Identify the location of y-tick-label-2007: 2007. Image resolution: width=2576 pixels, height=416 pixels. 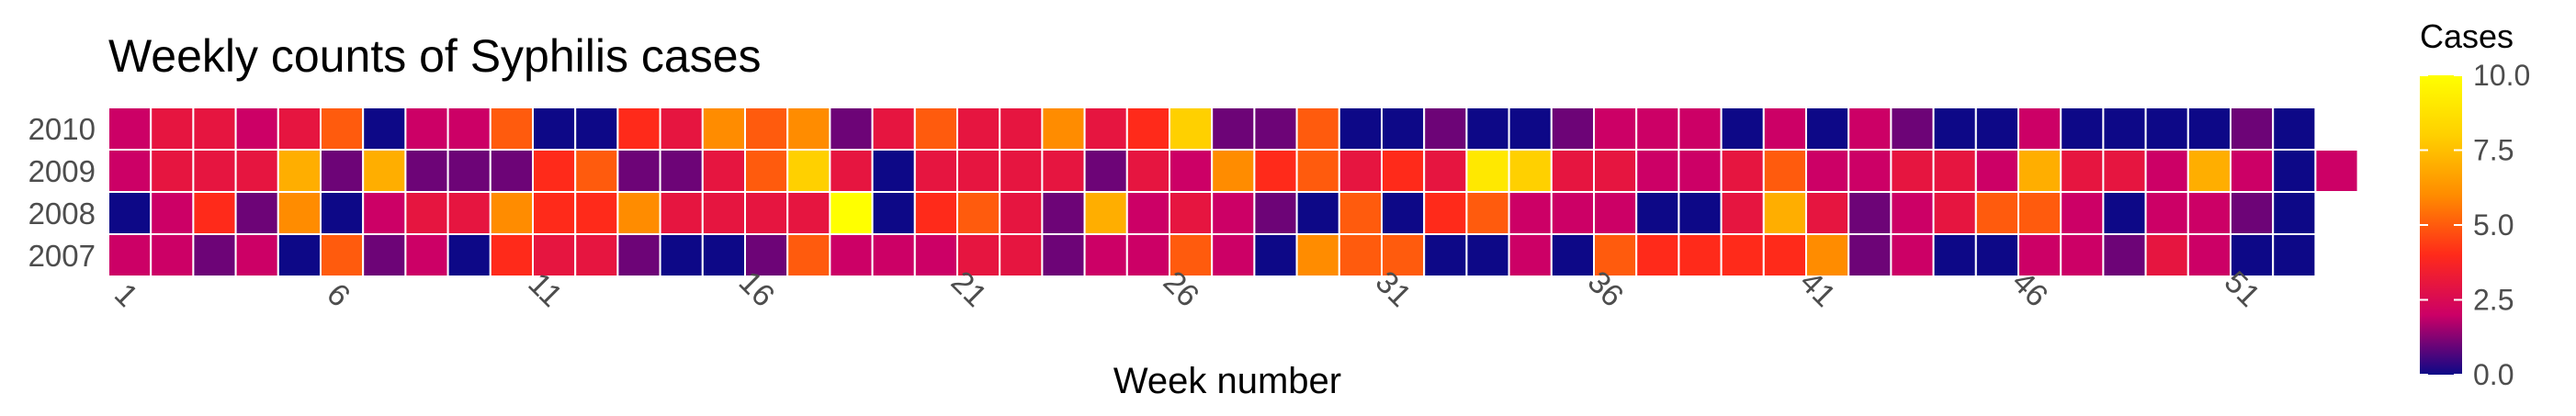
(62, 256).